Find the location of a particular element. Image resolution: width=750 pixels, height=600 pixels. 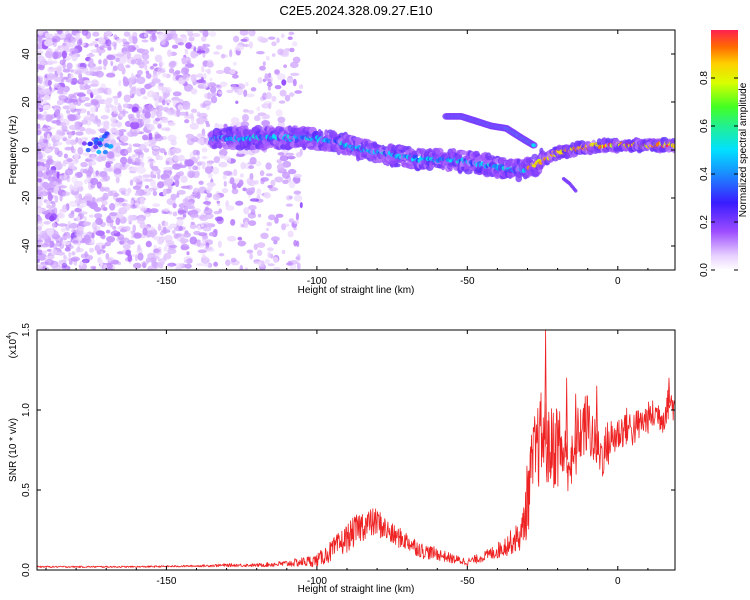

y-tick-label: 1.0 is located at coordinates (26, 410).